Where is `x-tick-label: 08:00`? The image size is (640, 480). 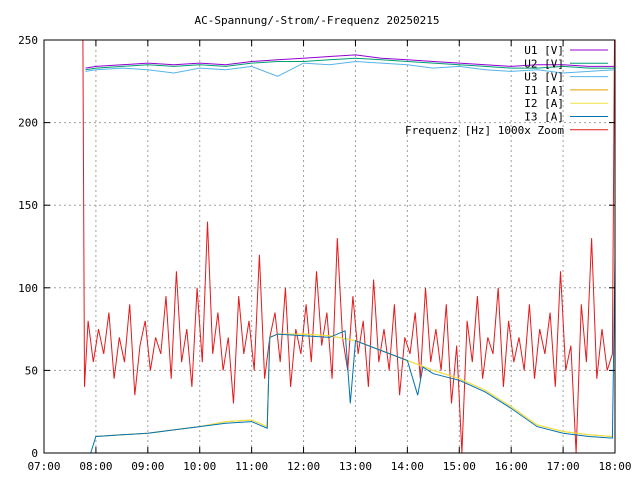 x-tick-label: 08:00 is located at coordinates (95, 466).